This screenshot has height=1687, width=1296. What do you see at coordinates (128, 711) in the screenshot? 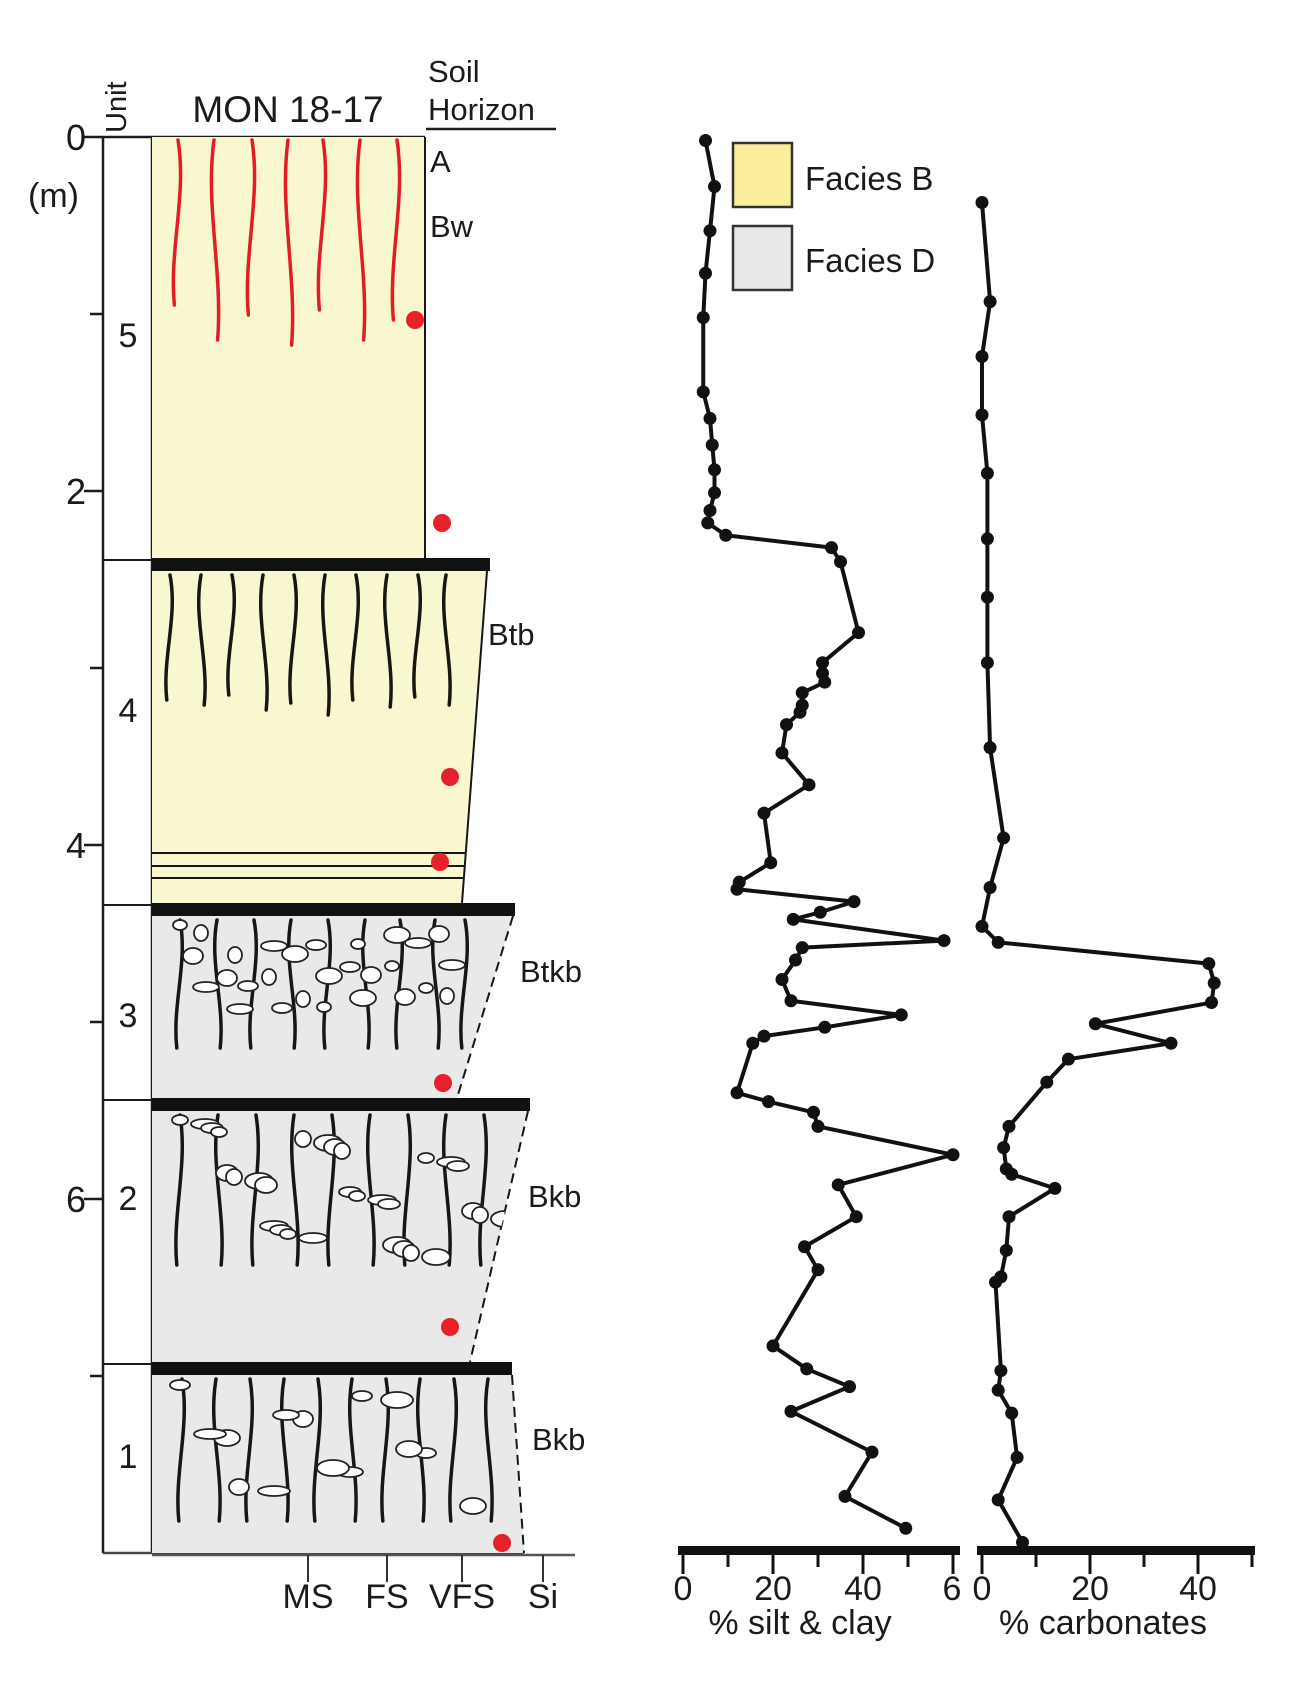
I see `unit-number-label: 4` at bounding box center [128, 711].